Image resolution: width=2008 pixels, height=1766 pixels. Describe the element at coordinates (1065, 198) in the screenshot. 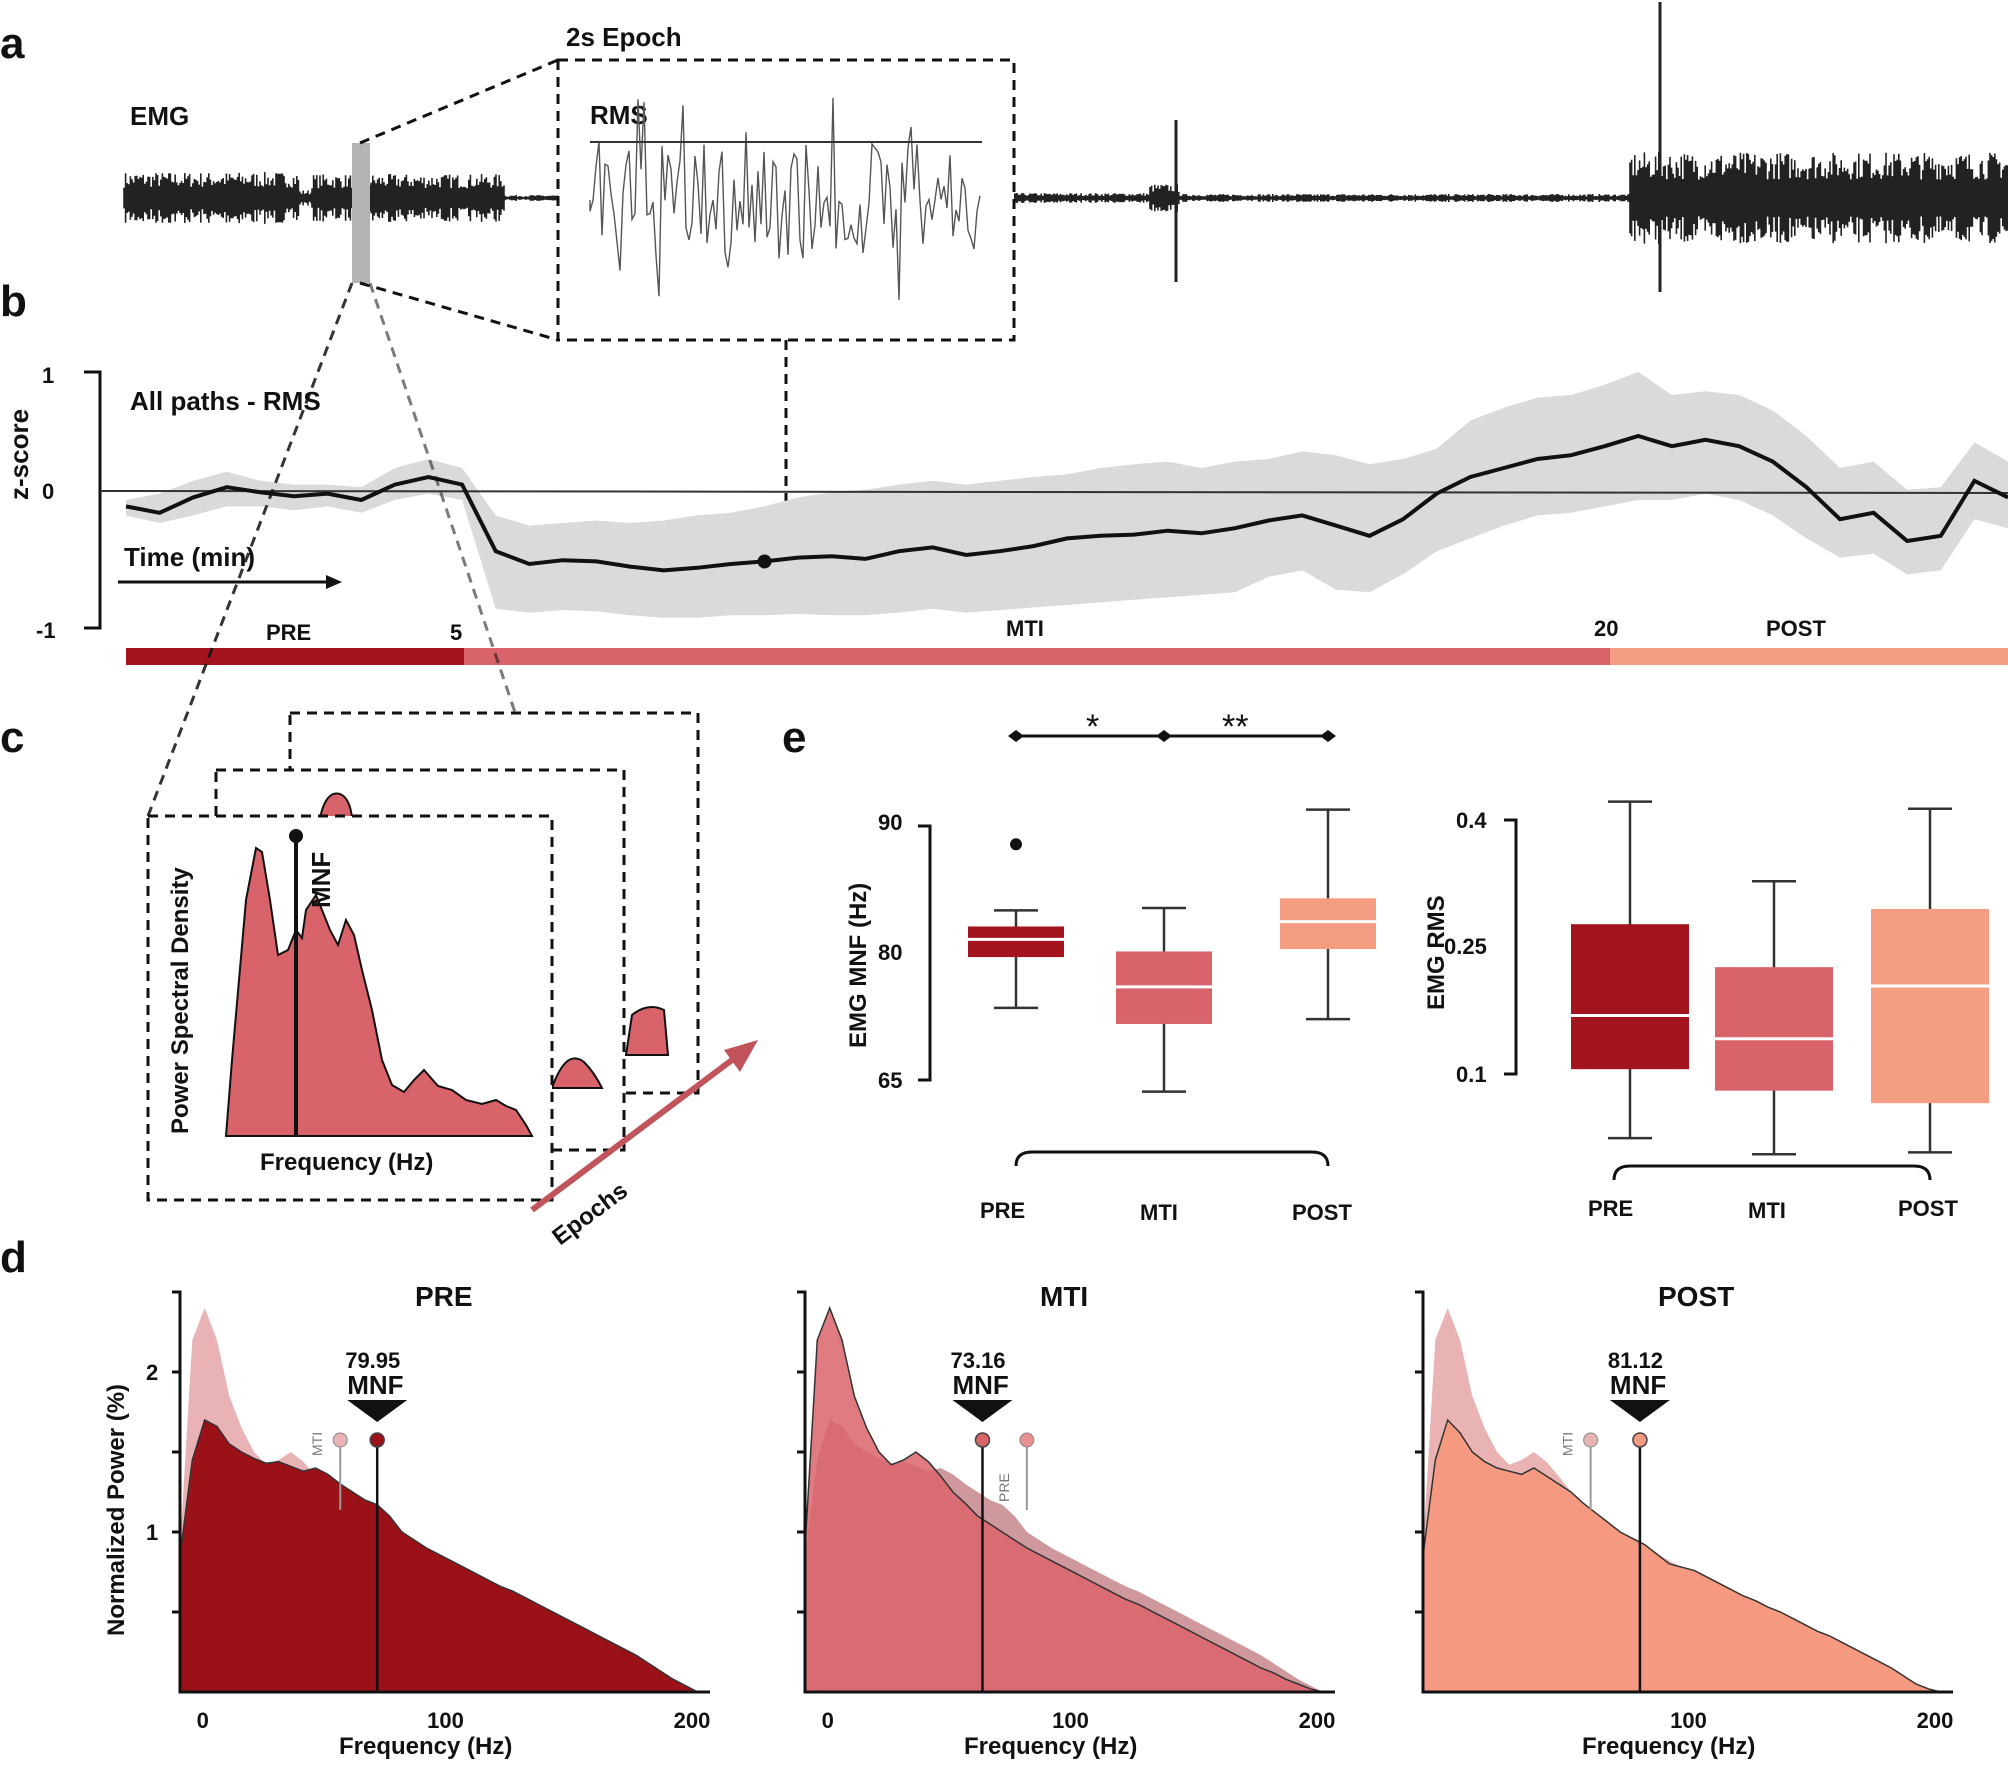

I see `emg-signal-path` at that location.